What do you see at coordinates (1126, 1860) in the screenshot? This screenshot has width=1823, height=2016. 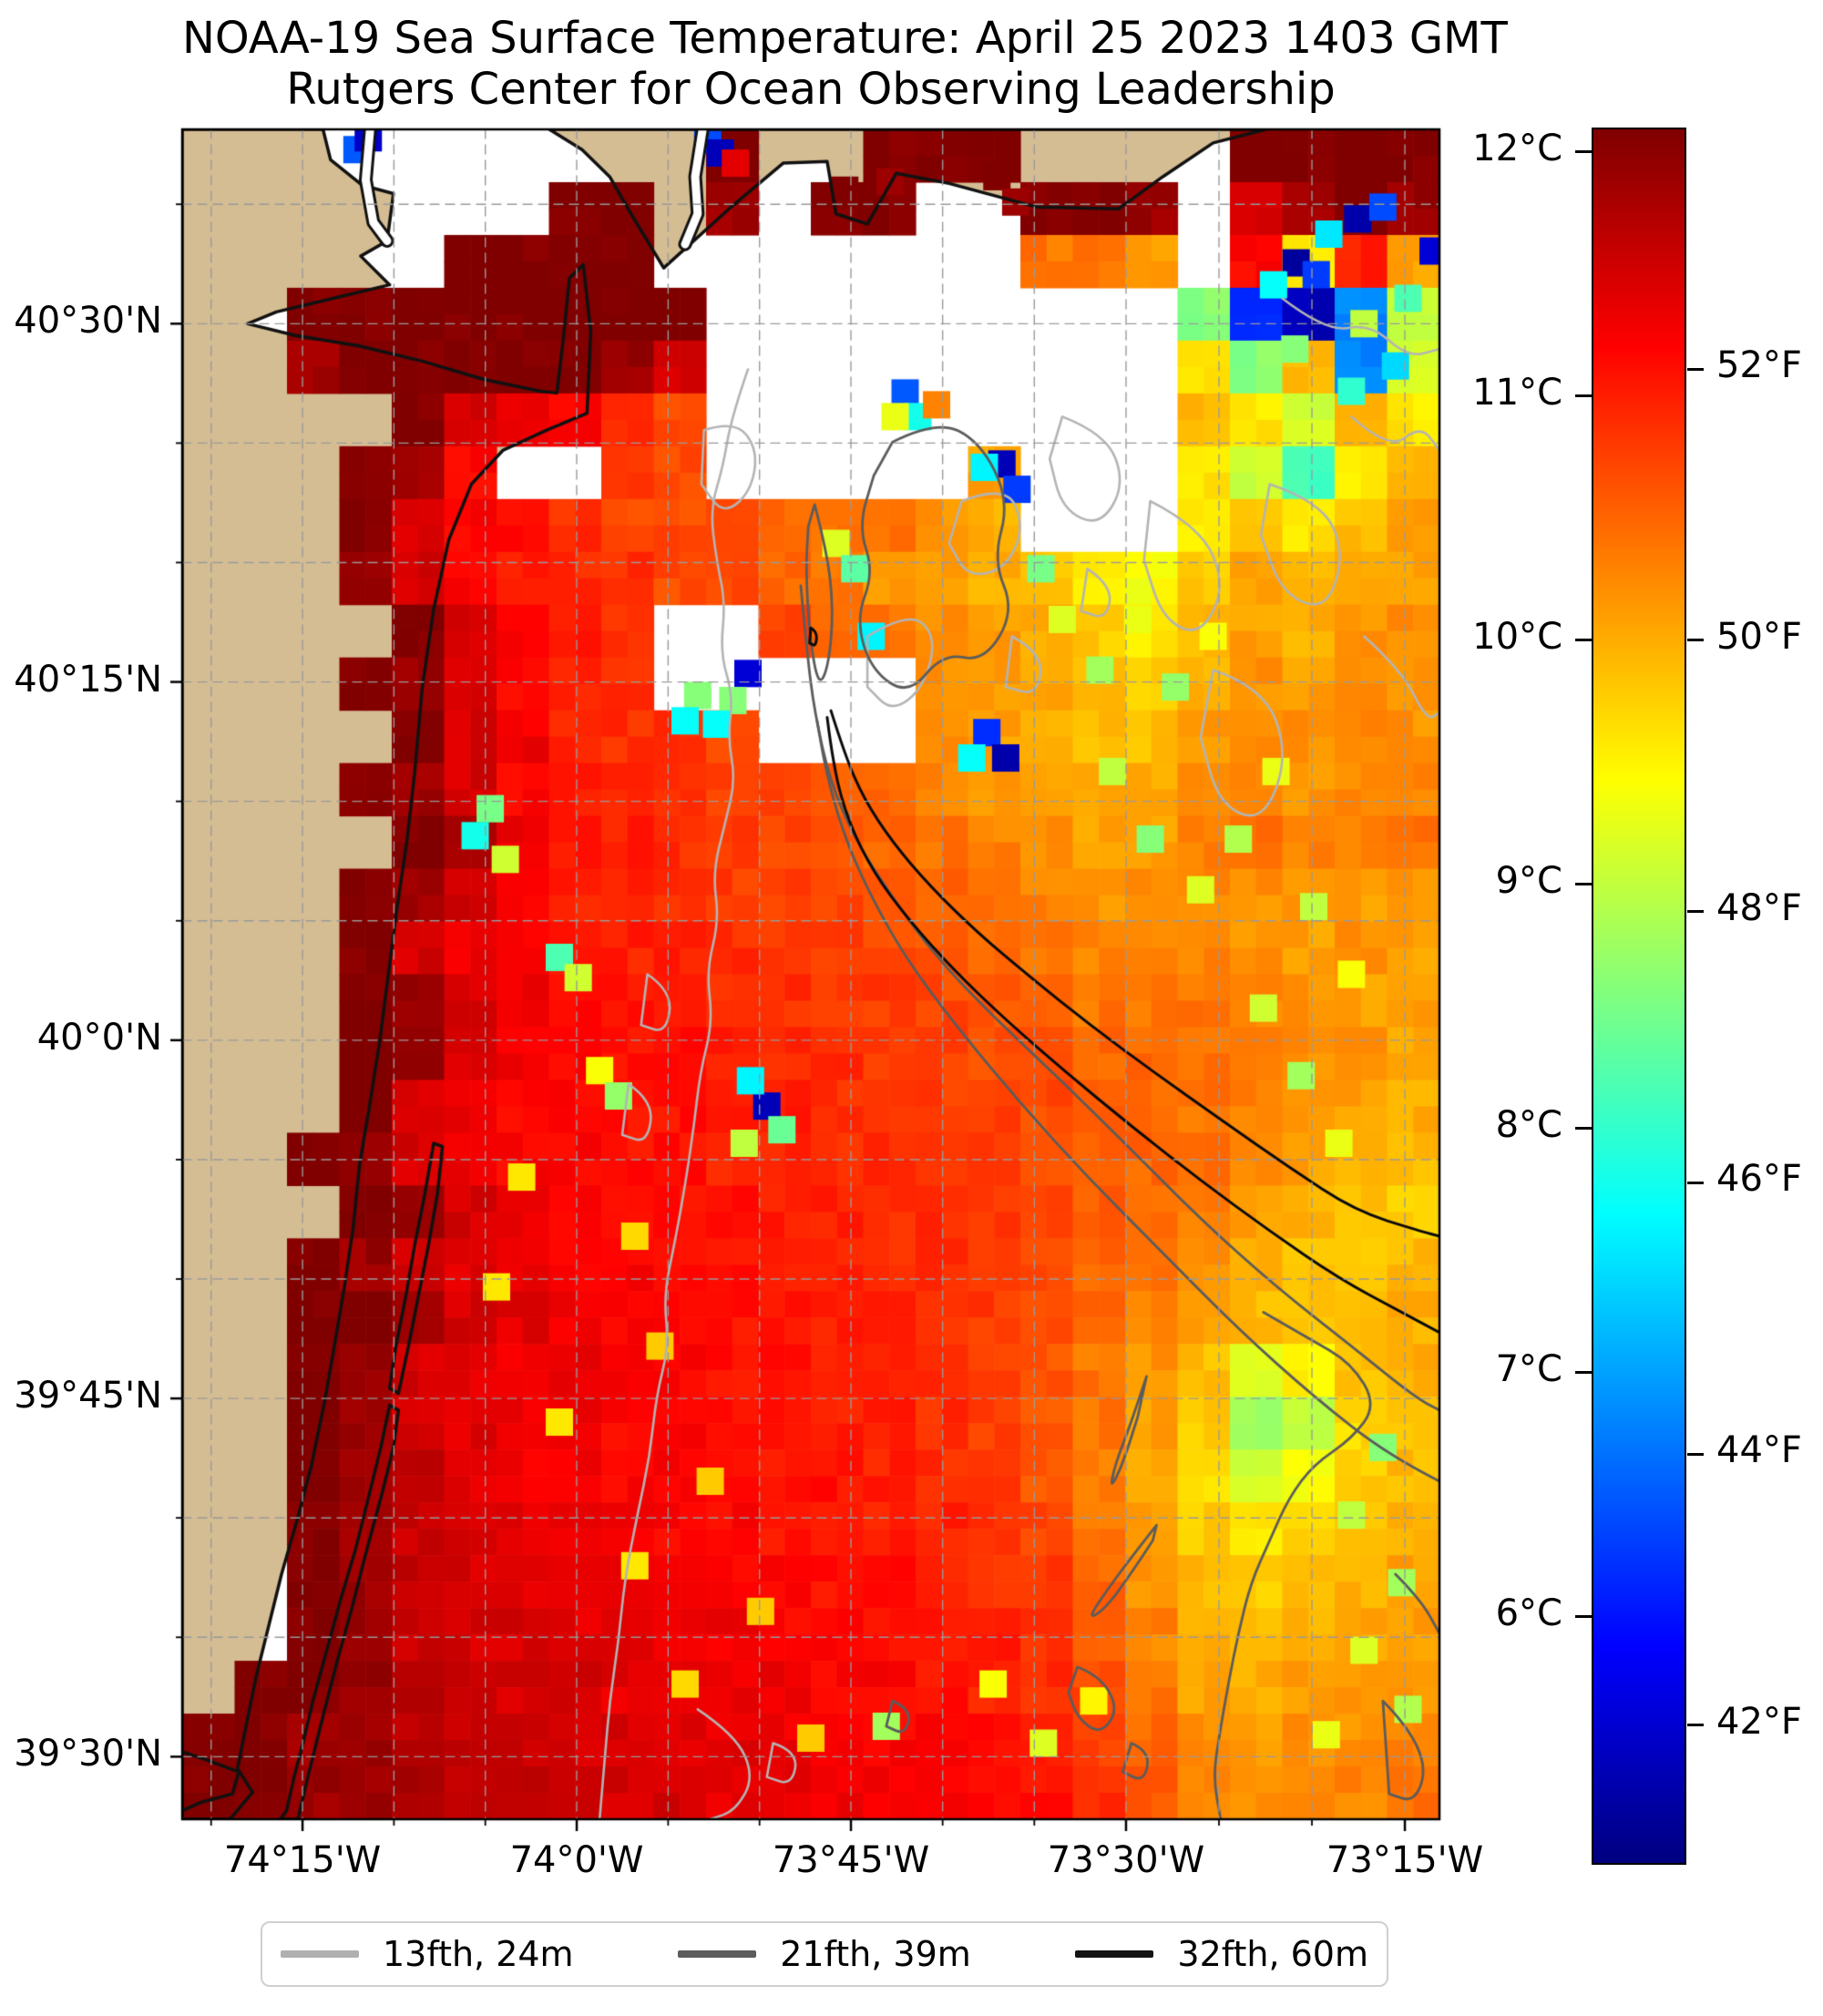 I see `x-tick-label: 73°30'W` at bounding box center [1126, 1860].